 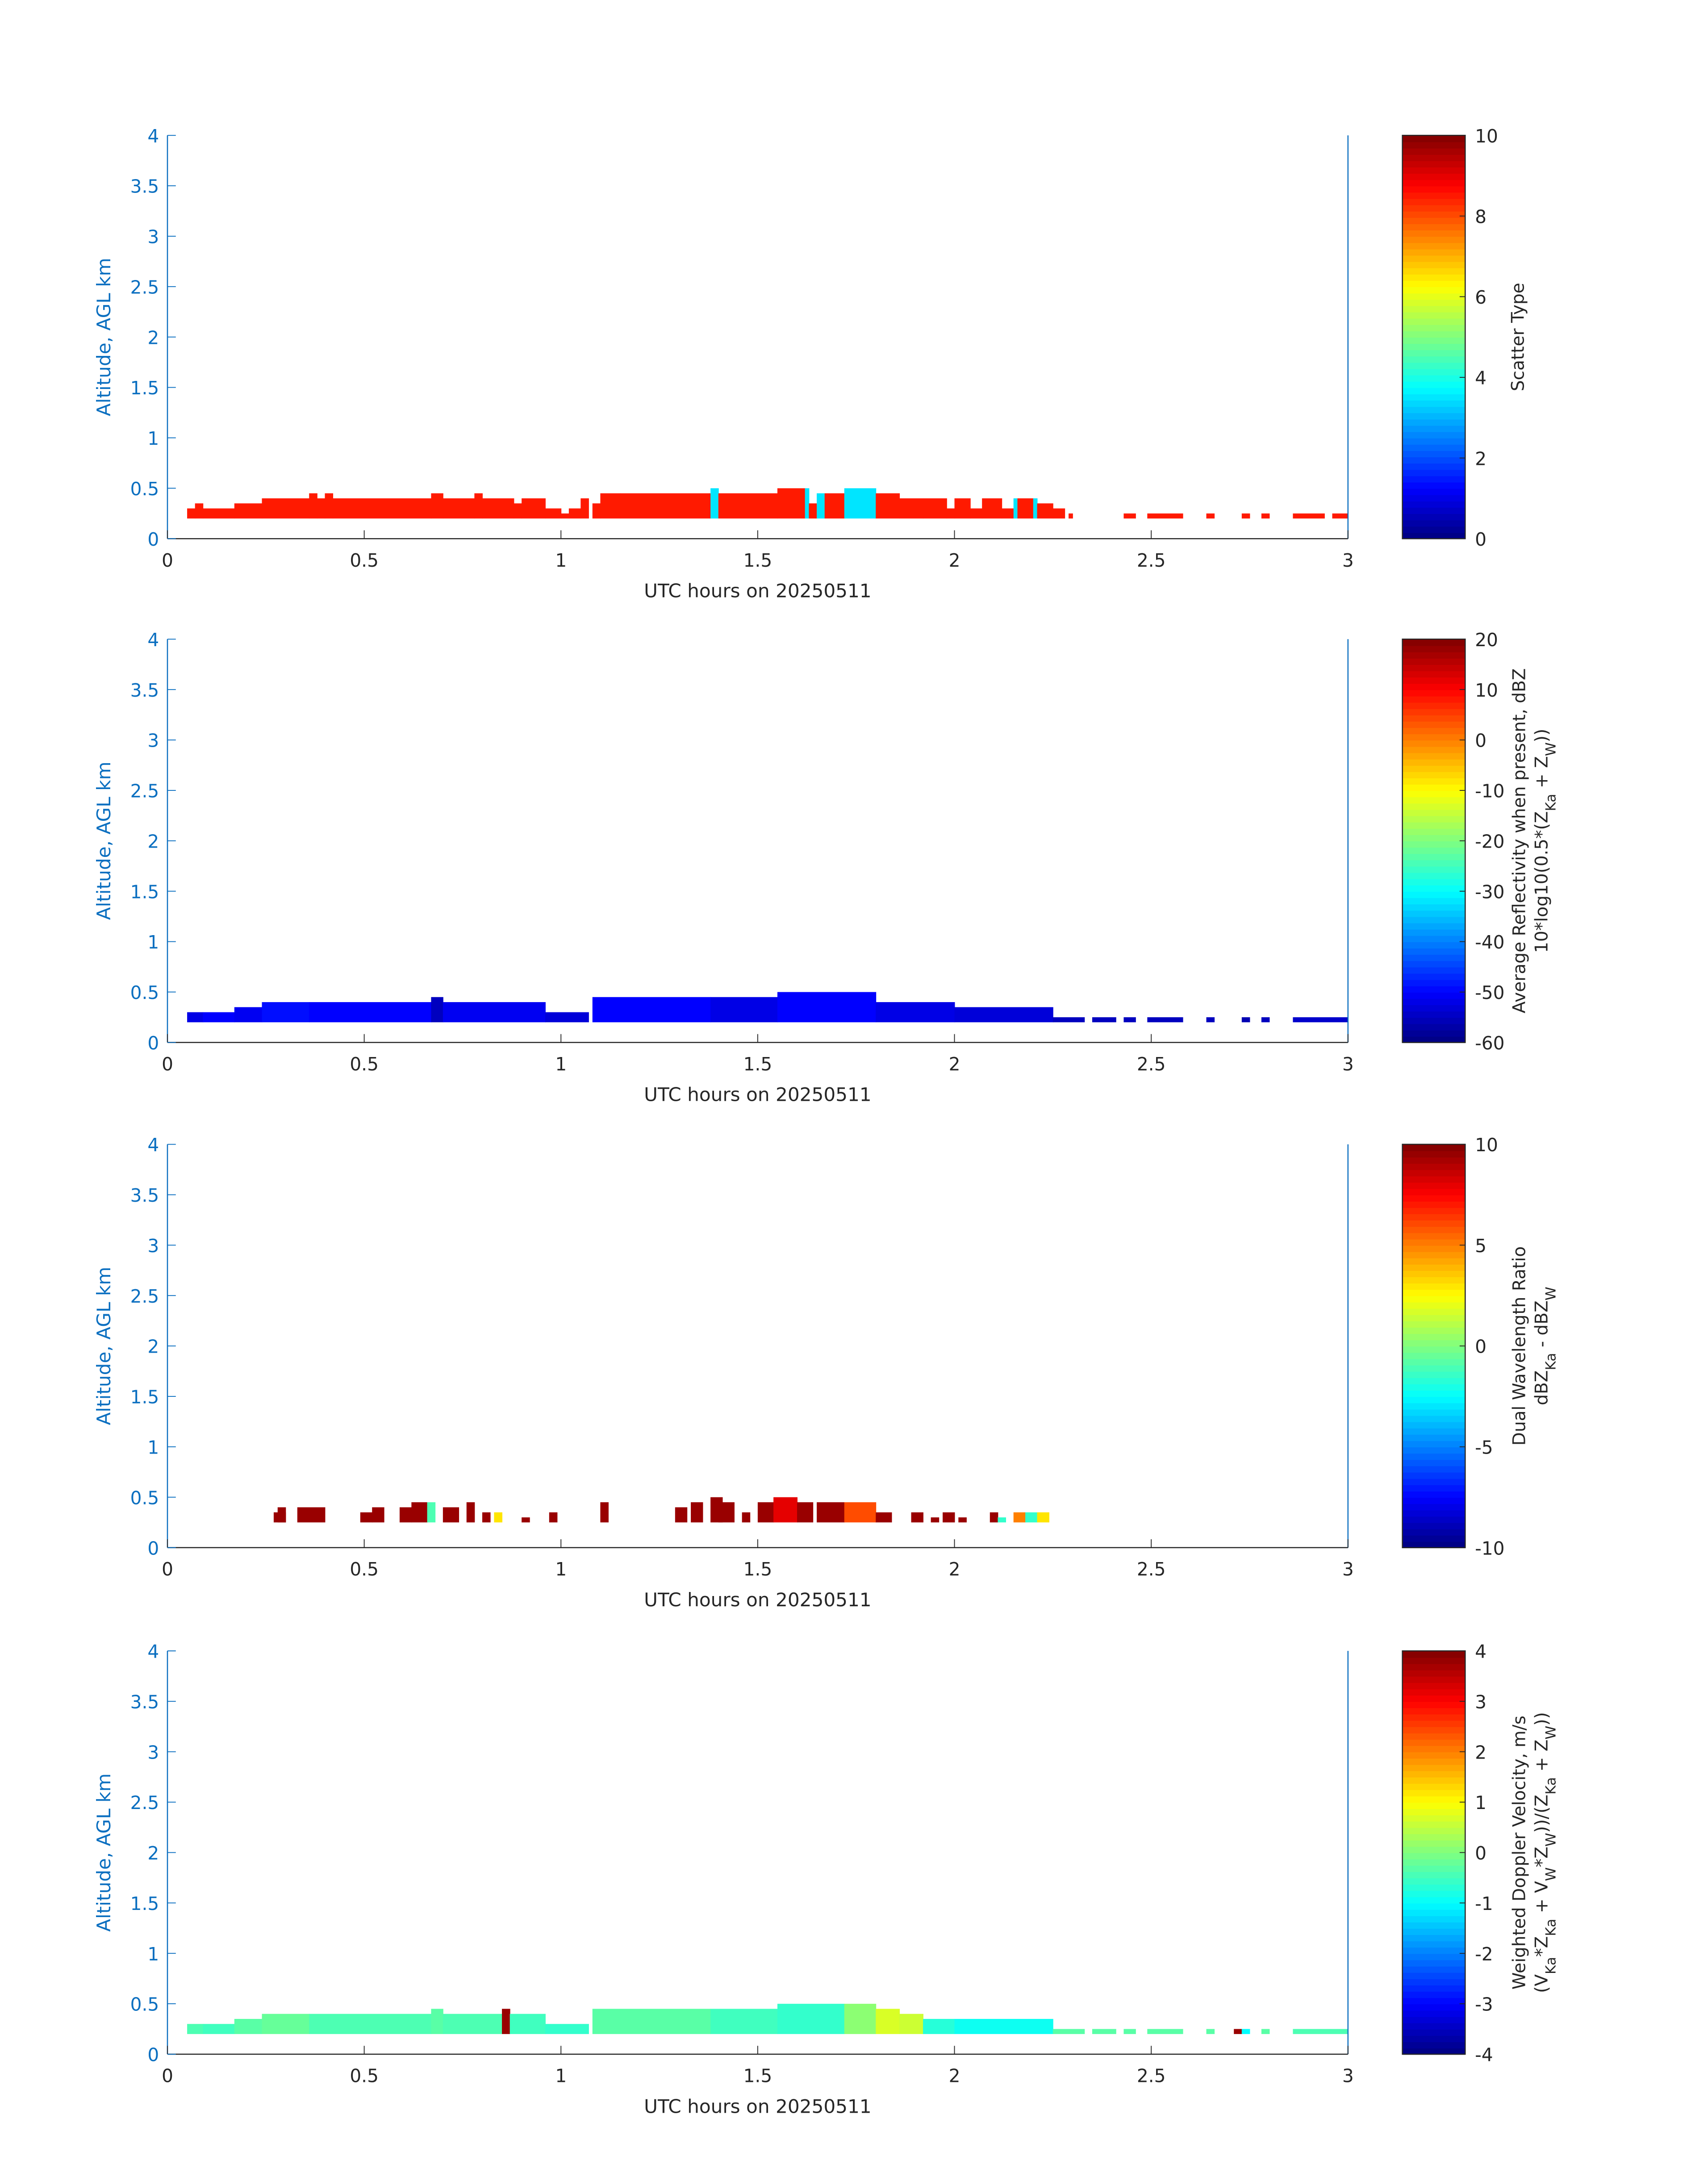 I want to click on colorbar-tick-label: 0, so click(x=1481, y=1853).